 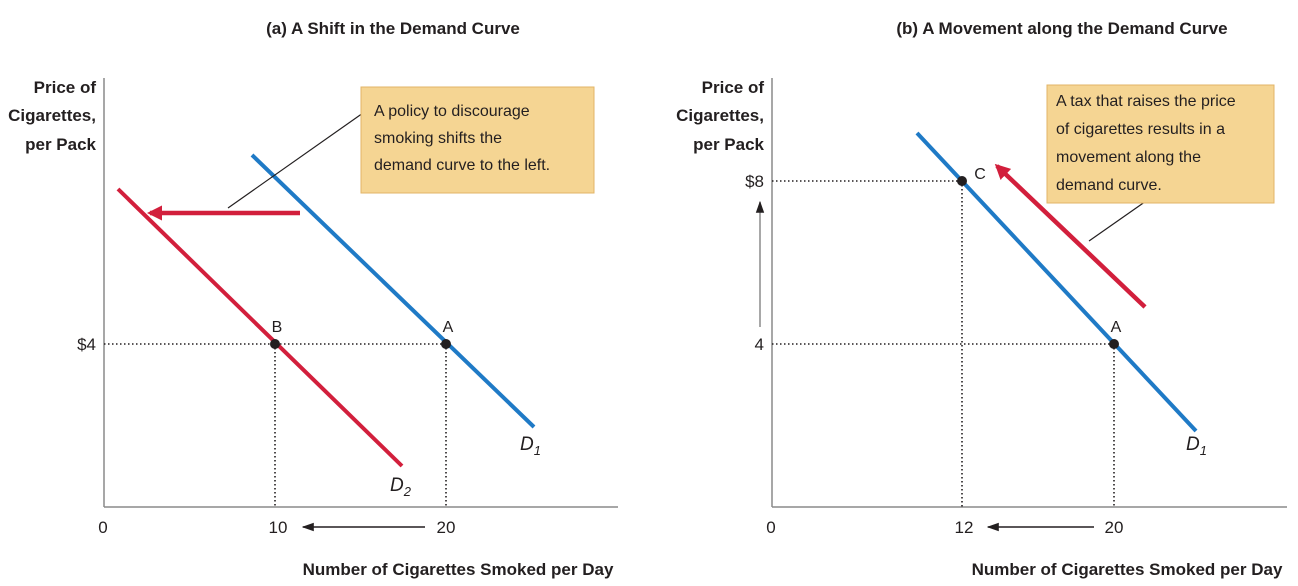 I want to click on panel-a-xtick-20: 20, so click(x=446, y=527).